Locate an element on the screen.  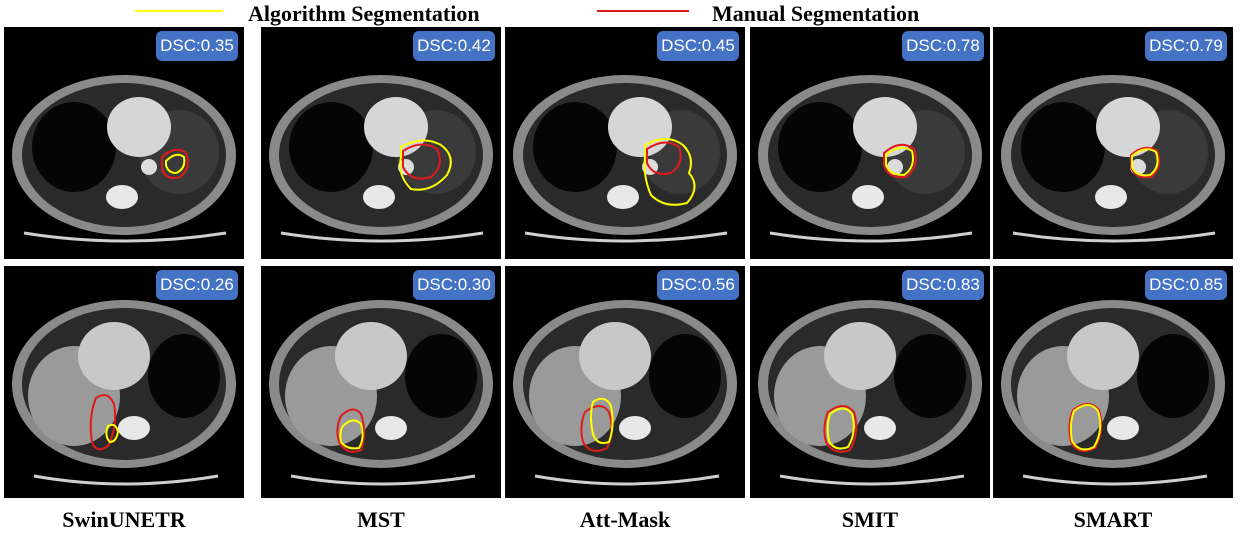
dsc-badge: DSC:0.85 is located at coordinates (1186, 285).